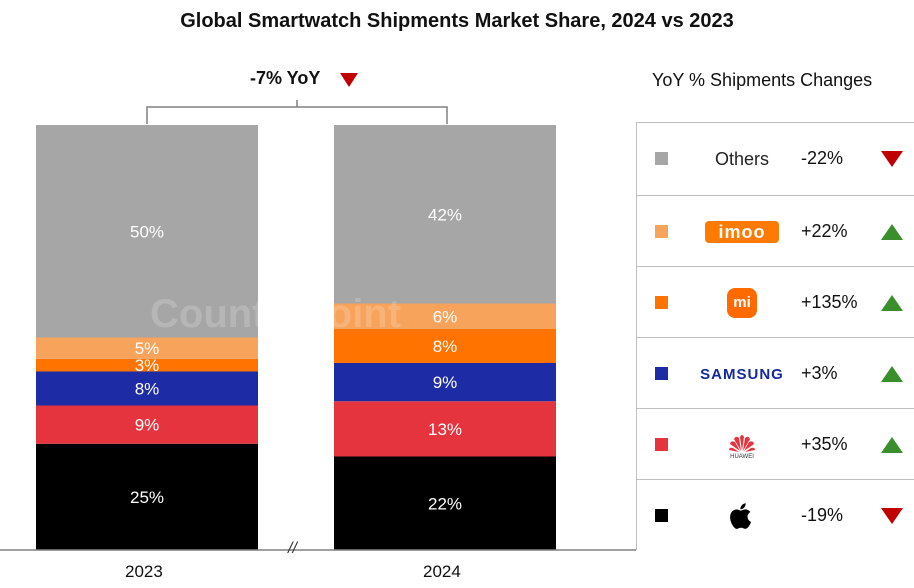 Image resolution: width=914 pixels, height=588 pixels. Describe the element at coordinates (144, 571) in the screenshot. I see `x-tick-label-2023: 2023` at that location.